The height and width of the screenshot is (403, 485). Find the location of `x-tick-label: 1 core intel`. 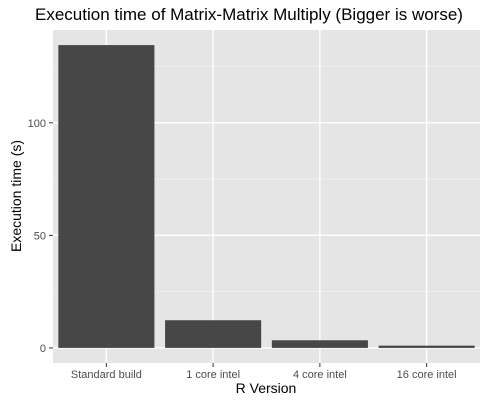

x-tick-label: 1 core intel is located at coordinates (213, 375).